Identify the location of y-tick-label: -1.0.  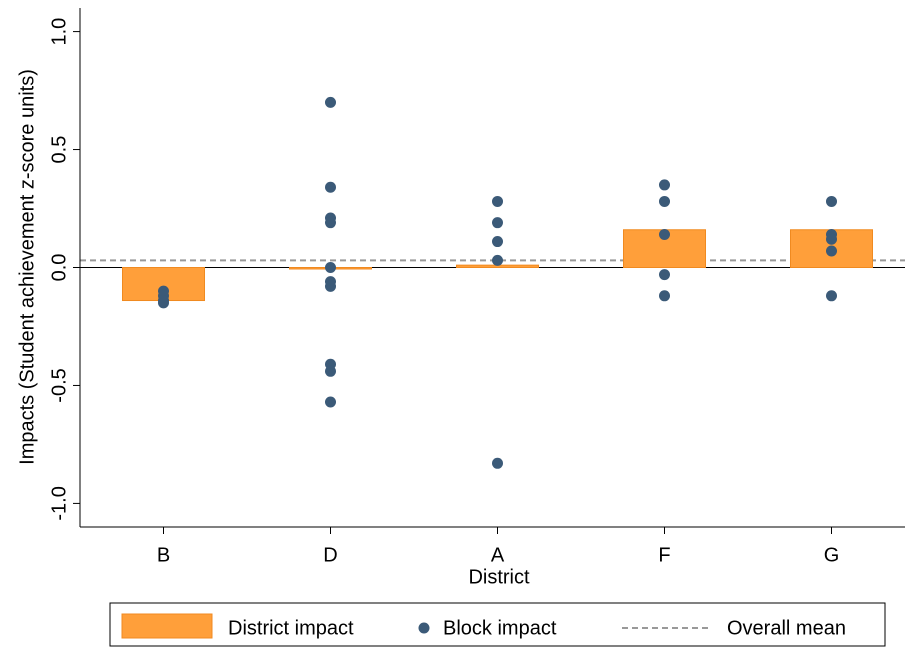
(59, 503).